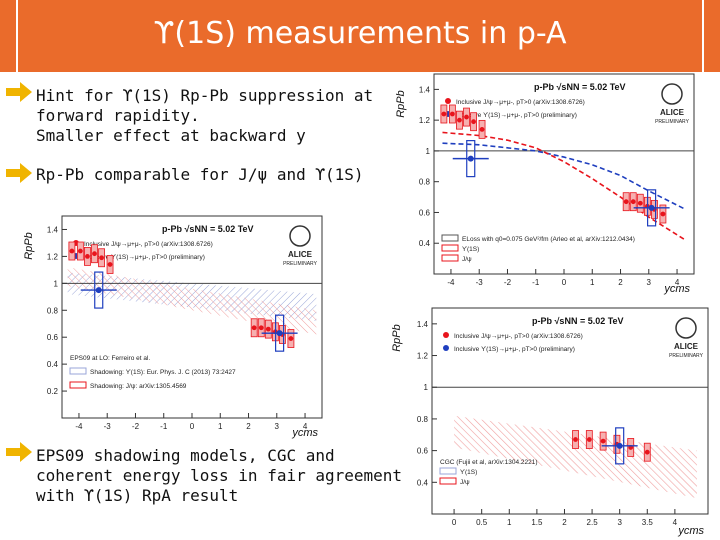 This screenshot has height=540, width=720. I want to click on eloss-curve, so click(564, 176).